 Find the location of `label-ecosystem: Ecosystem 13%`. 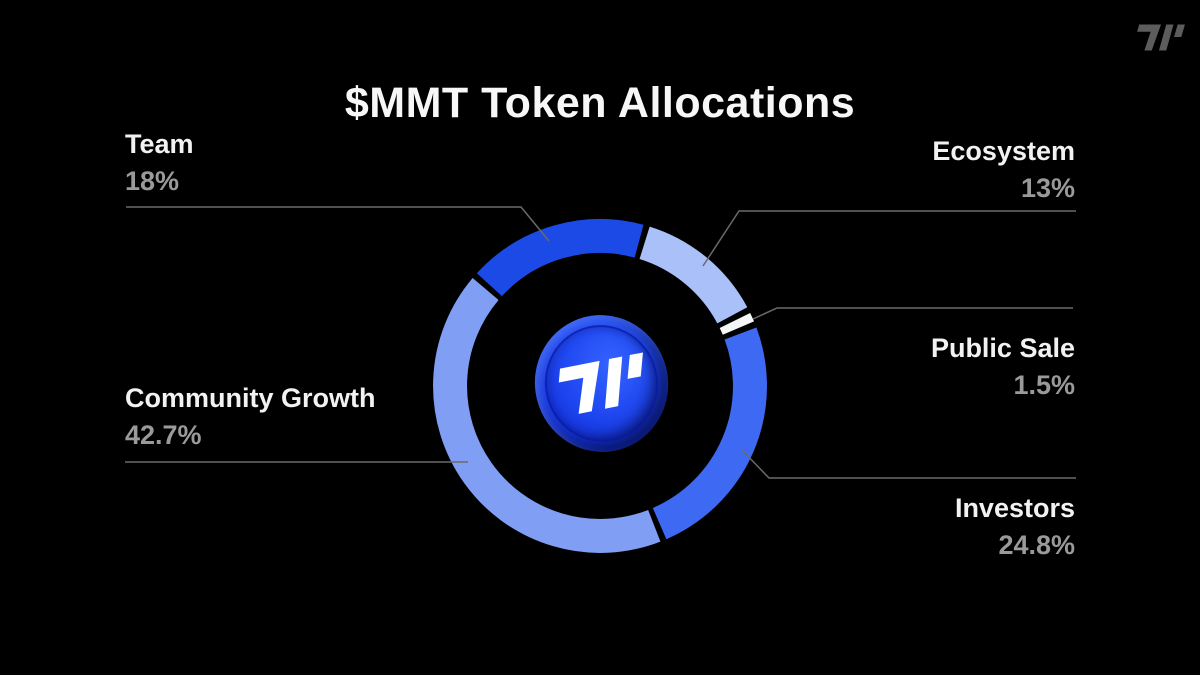

label-ecosystem: Ecosystem 13% is located at coordinates (1003, 170).